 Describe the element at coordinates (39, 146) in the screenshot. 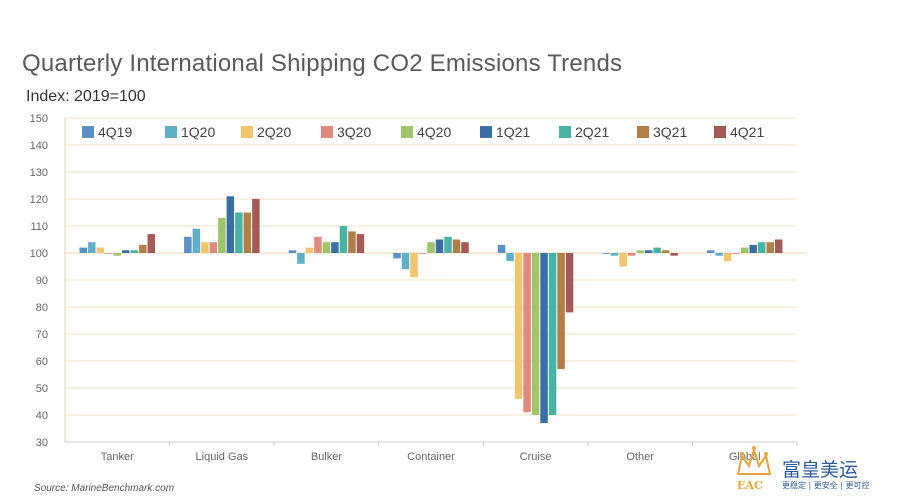

I see `y-tick-label: 140` at that location.